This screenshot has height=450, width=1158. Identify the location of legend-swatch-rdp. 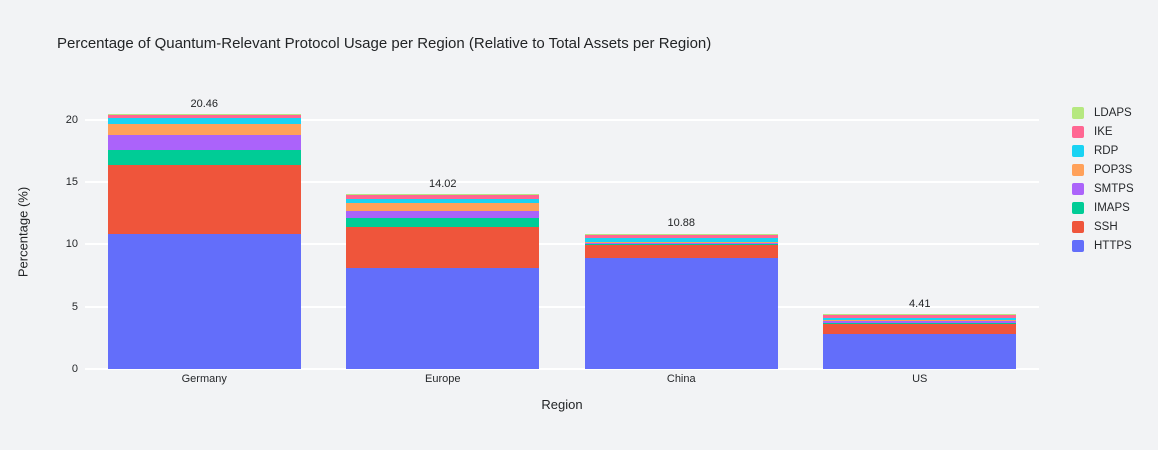
(1078, 150).